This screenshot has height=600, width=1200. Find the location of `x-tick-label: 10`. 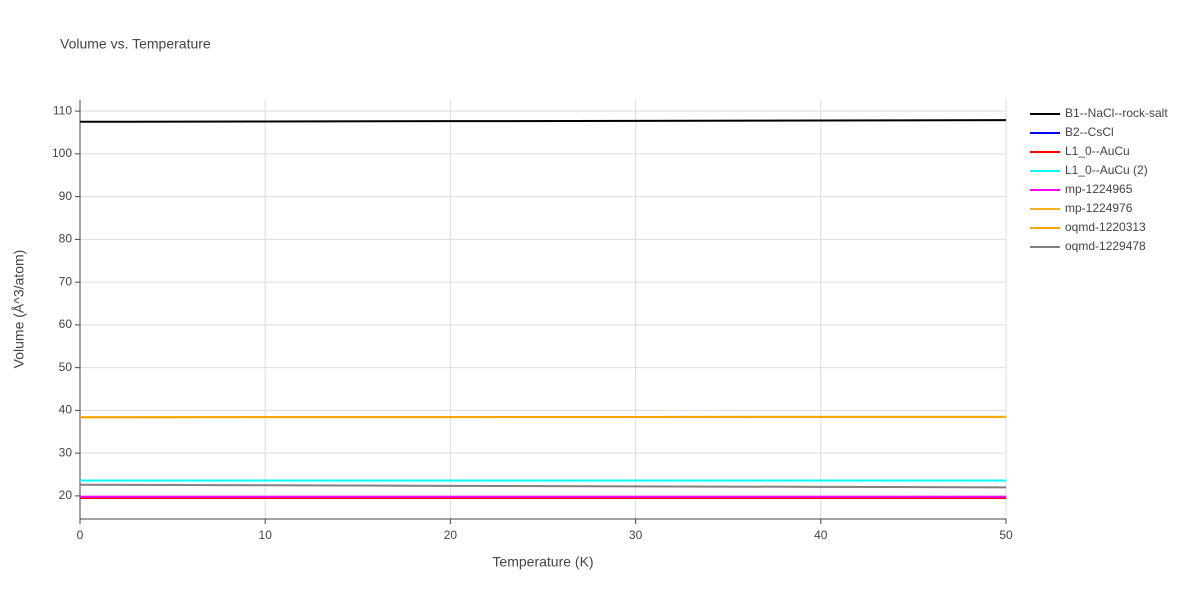

x-tick-label: 10 is located at coordinates (266, 535).